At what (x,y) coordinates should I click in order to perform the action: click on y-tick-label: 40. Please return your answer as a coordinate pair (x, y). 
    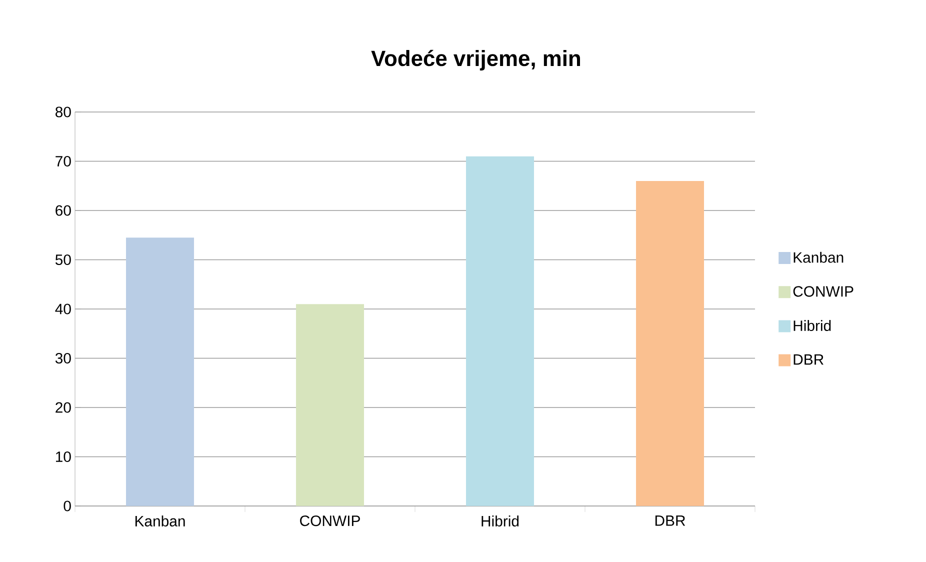
    Looking at the image, I should click on (63, 309).